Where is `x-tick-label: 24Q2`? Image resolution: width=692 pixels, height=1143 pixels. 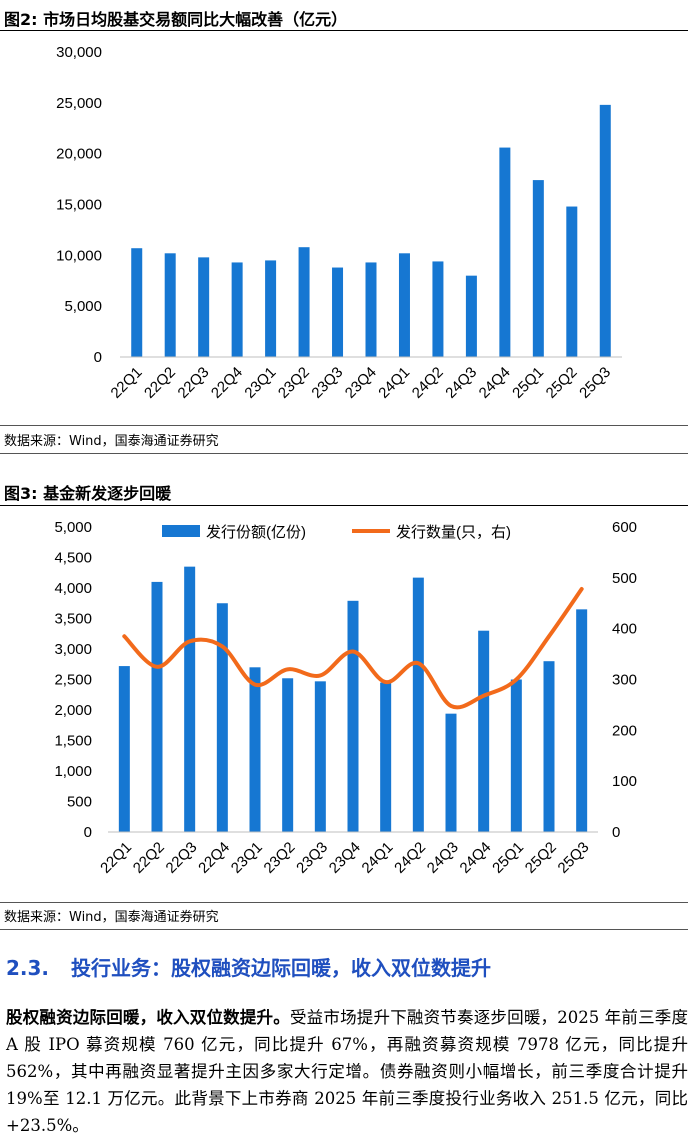
x-tick-label: 24Q2 is located at coordinates (428, 383).